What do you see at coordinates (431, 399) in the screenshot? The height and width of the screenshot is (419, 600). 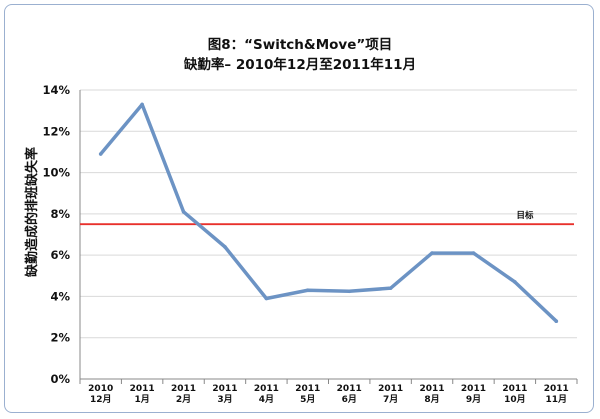 I see `x-tick-label-month: 8月` at bounding box center [431, 399].